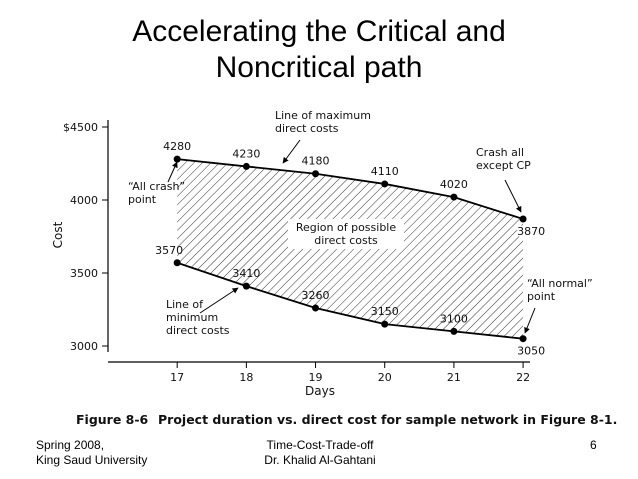  Describe the element at coordinates (531, 351) in the screenshot. I see `data-label: 3050` at that location.